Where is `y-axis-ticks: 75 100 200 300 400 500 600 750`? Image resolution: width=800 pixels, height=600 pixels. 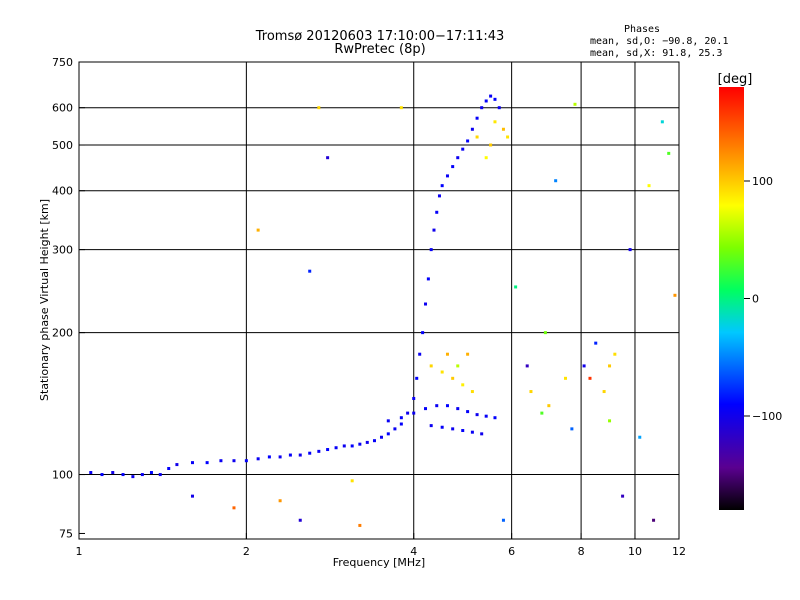 y-axis-ticks: 75 100 200 300 400 500 600 750 is located at coordinates (68, 298).